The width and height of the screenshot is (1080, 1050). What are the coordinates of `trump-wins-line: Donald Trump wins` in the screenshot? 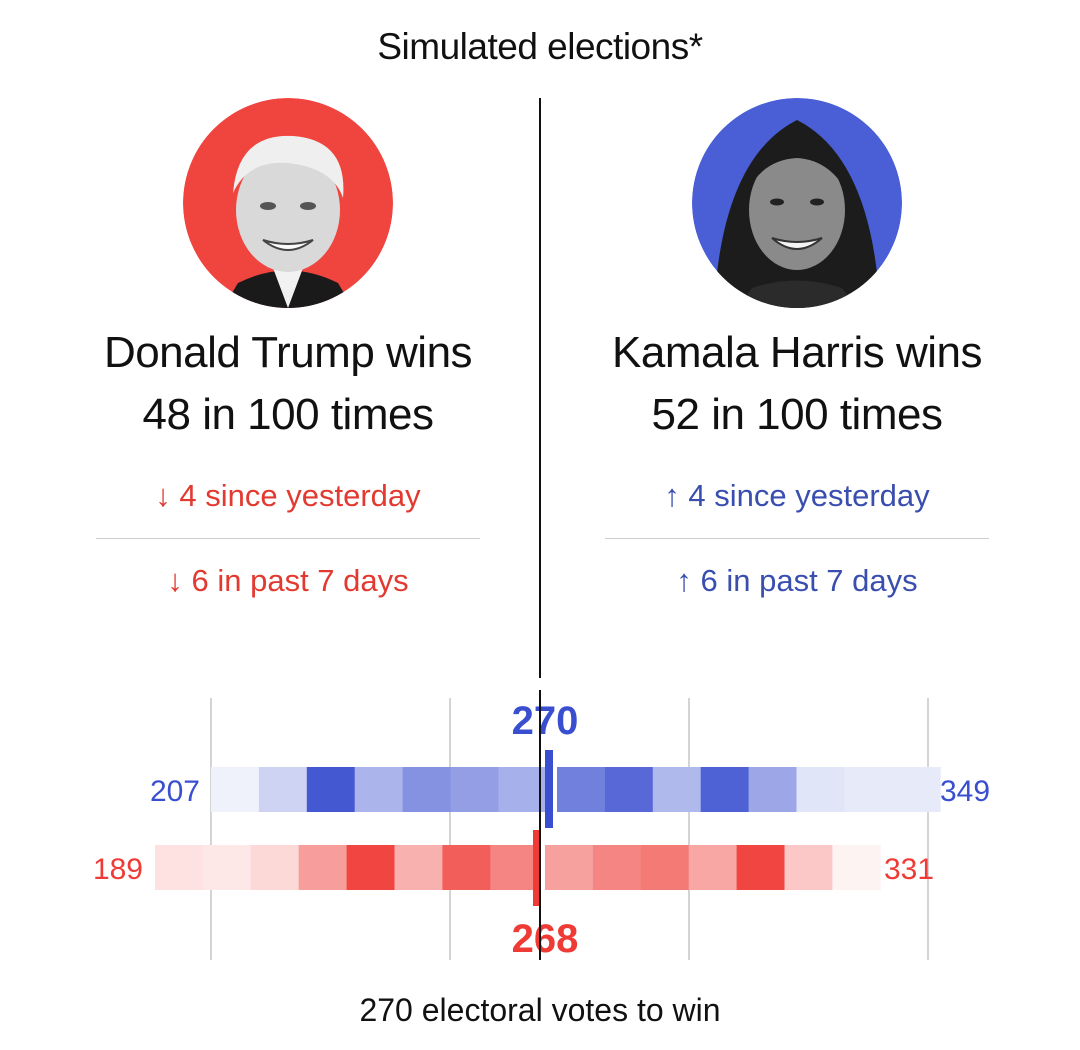 It's located at (288, 352).